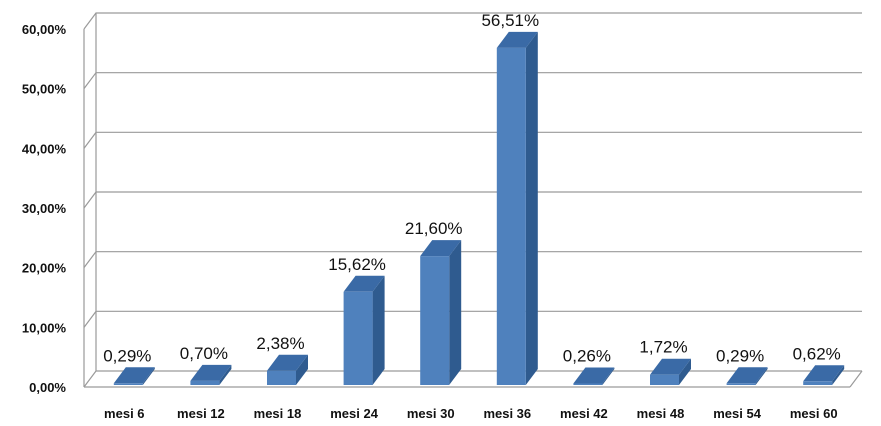 This screenshot has height=426, width=881. Describe the element at coordinates (44, 148) in the screenshot. I see `y-tick-label: 40,00%` at that location.